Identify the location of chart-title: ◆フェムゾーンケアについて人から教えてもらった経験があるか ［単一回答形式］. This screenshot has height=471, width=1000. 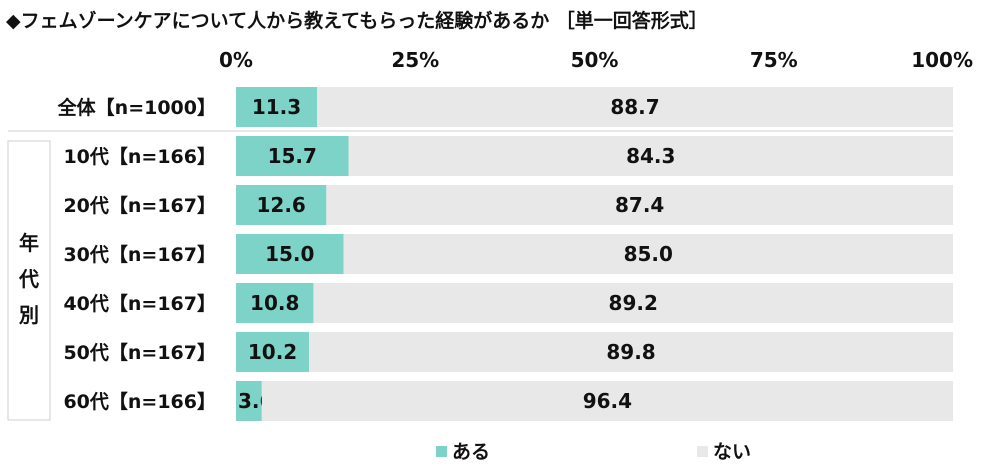
(357, 21).